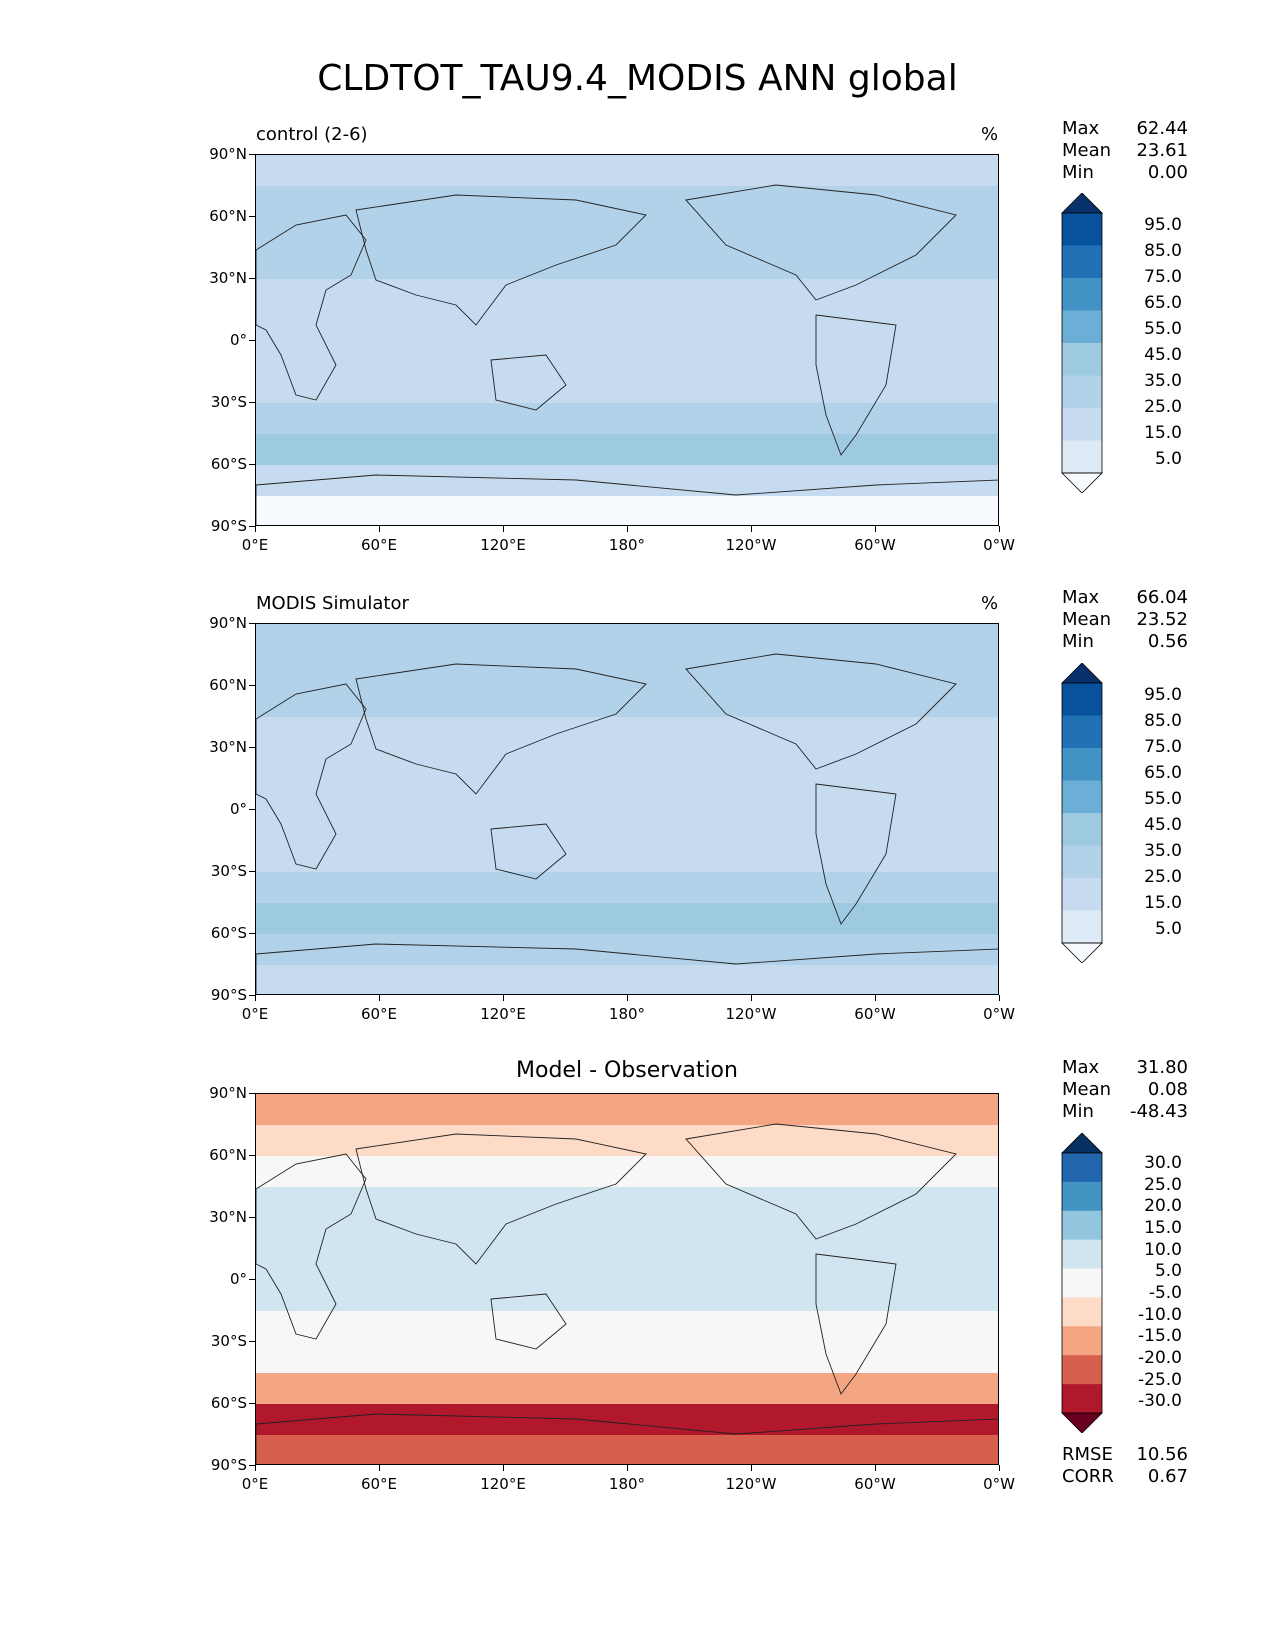 This screenshot has height=1650, width=1275. I want to click on map-field, so click(627, 340).